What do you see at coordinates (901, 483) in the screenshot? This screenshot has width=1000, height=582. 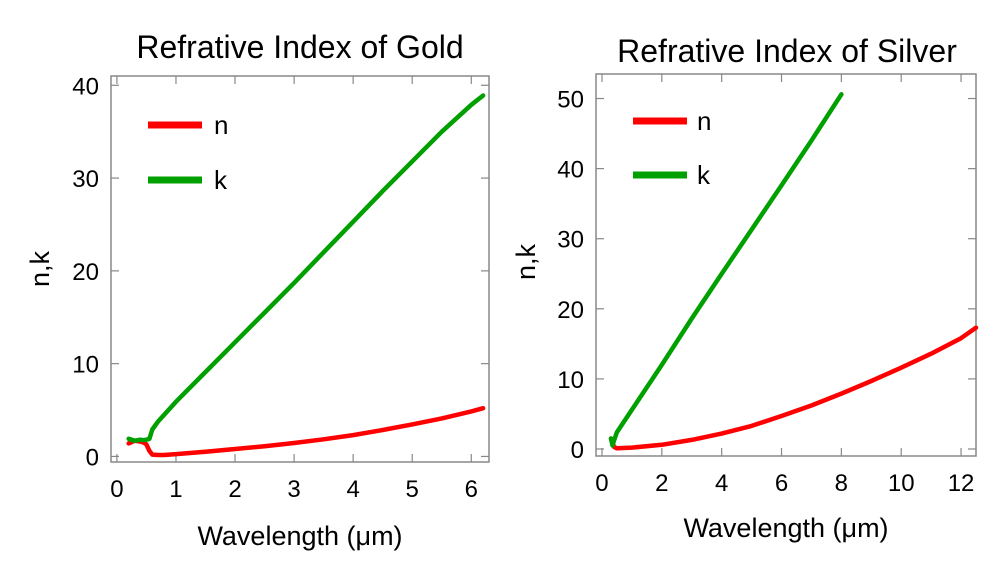 I see `x-tick-label: 10` at bounding box center [901, 483].